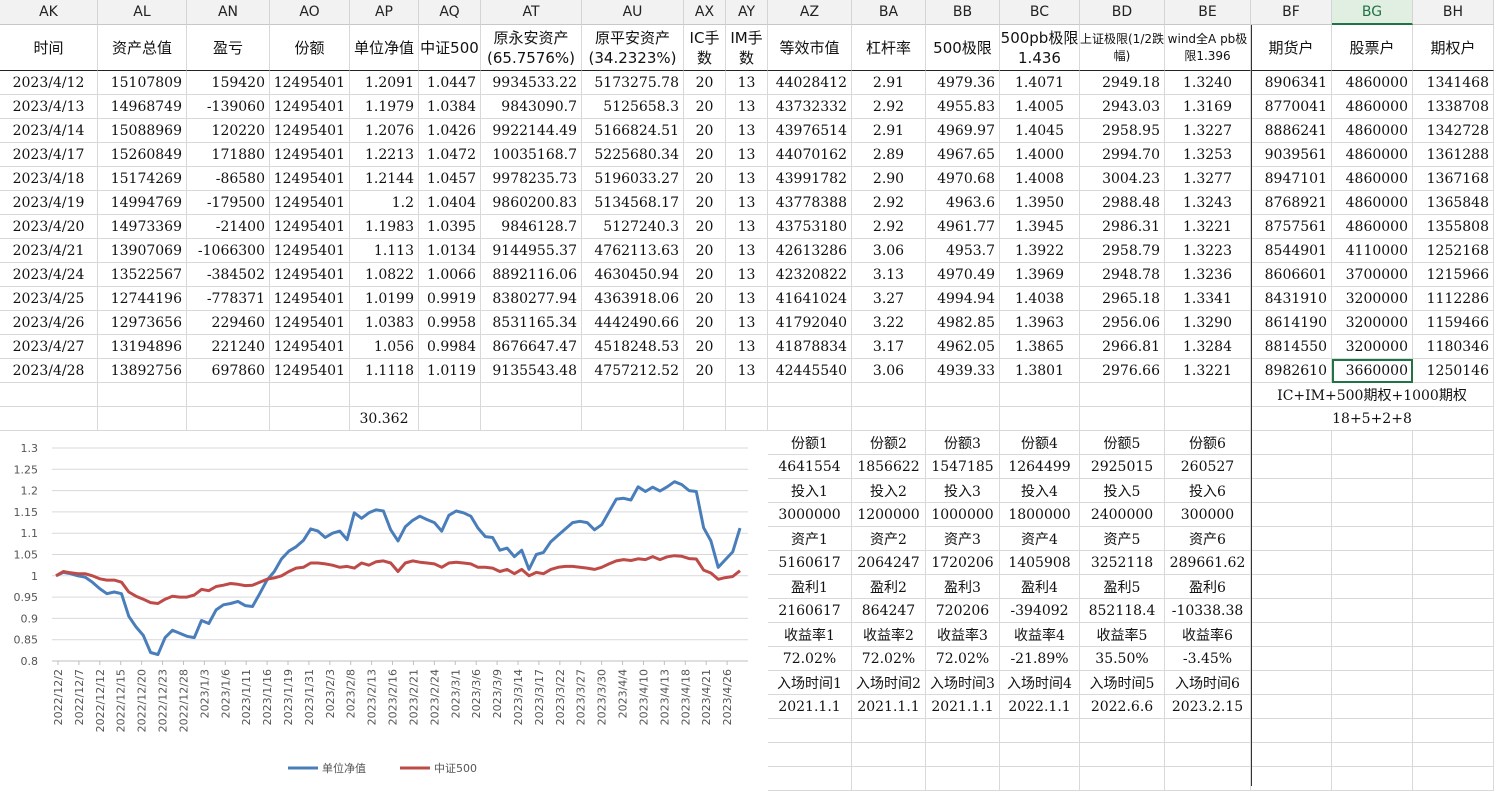  What do you see at coordinates (810, 467) in the screenshot?
I see `investor-cell: 4641554` at bounding box center [810, 467].